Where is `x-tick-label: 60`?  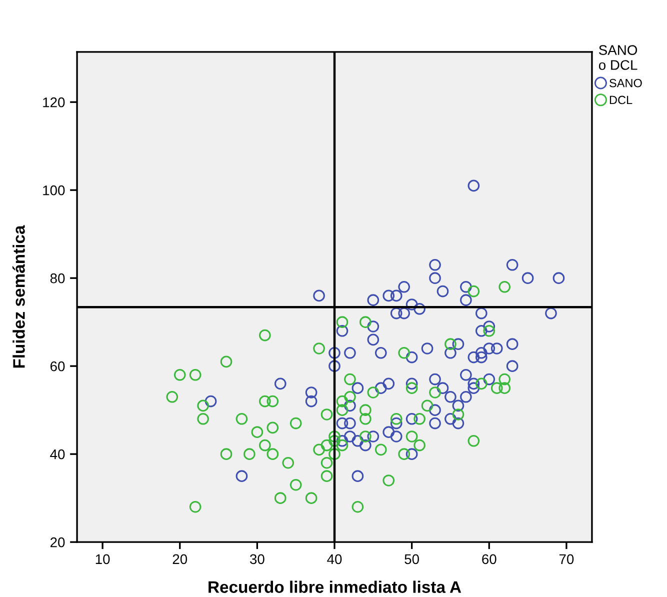
x-tick-label: 60 is located at coordinates (489, 559).